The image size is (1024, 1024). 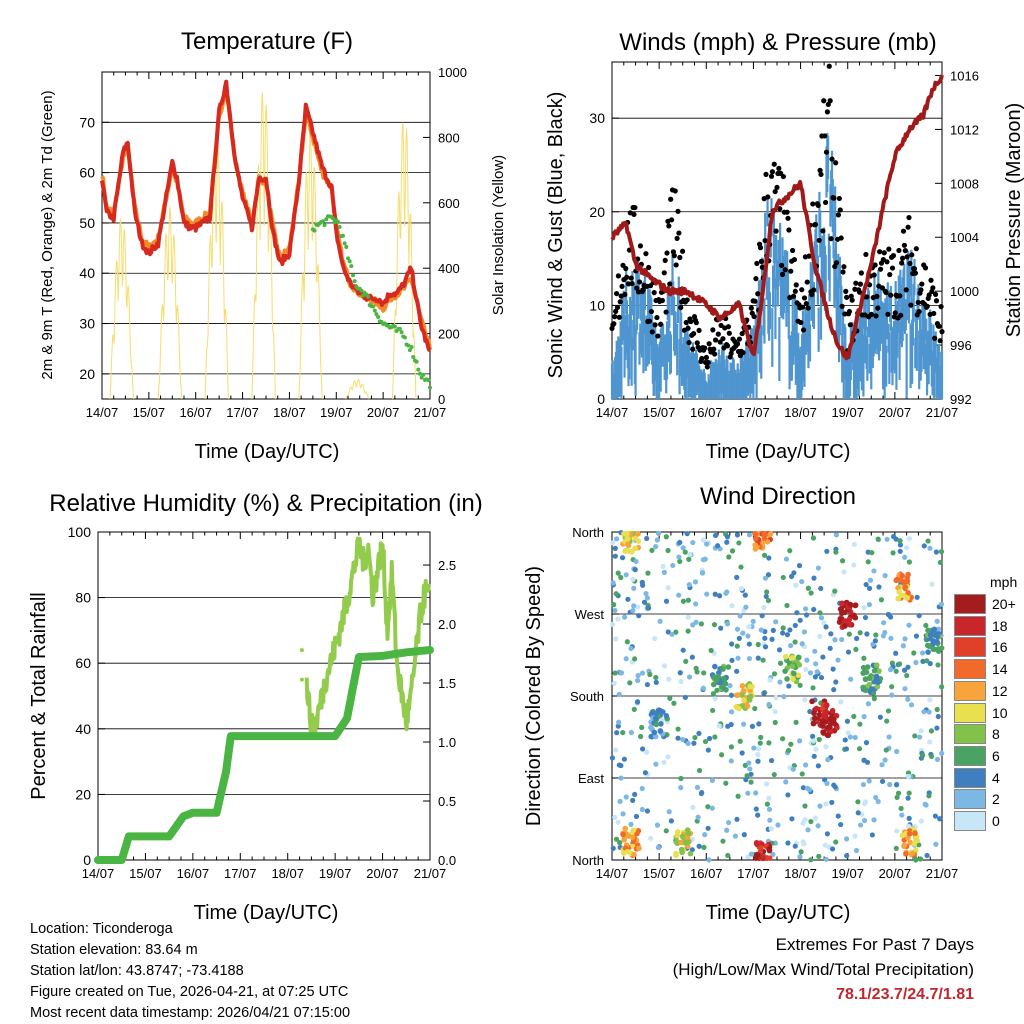 What do you see at coordinates (800, 412) in the screenshot?
I see `x-tick-label: 18/07` at bounding box center [800, 412].